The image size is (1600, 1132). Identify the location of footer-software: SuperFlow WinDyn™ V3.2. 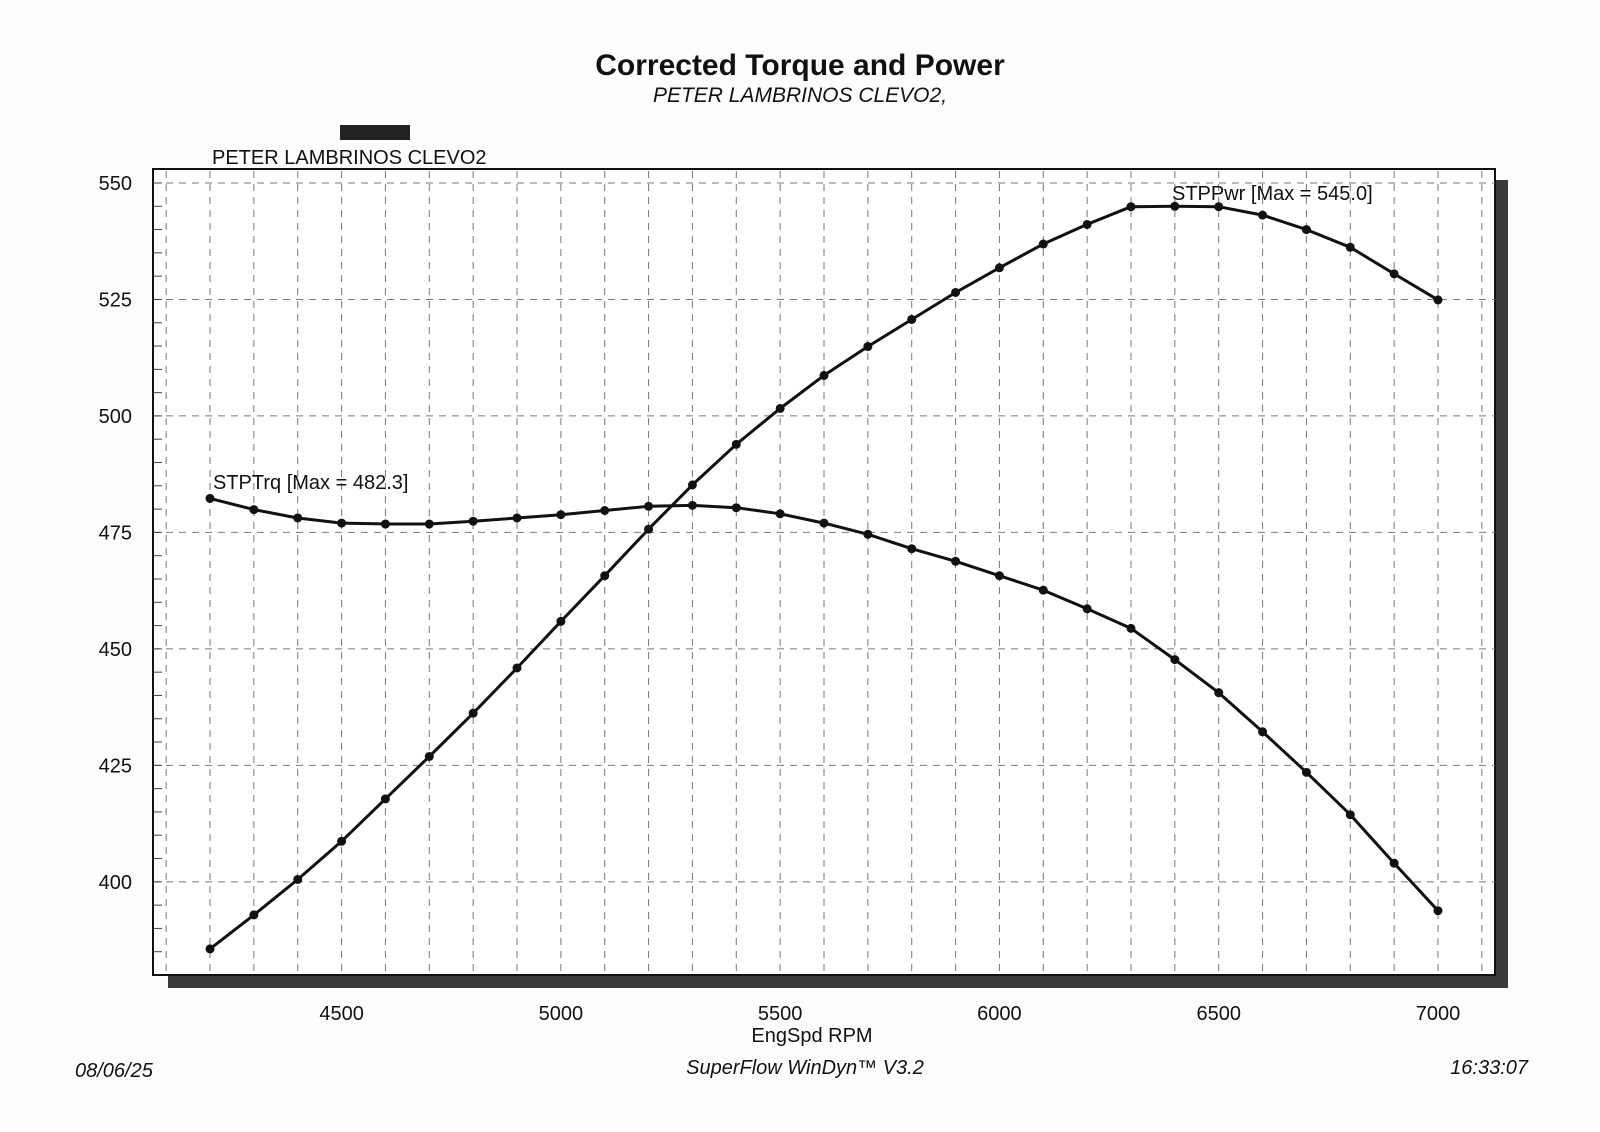
(805, 1068).